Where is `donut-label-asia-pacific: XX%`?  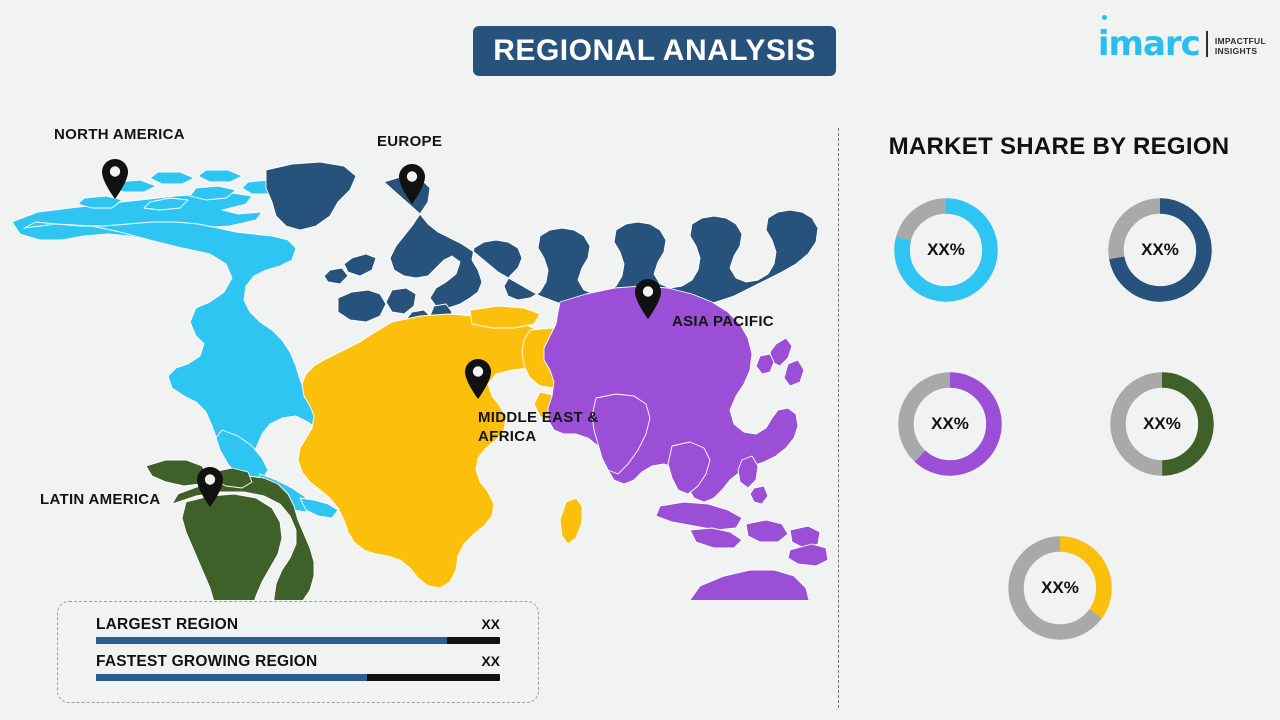 donut-label-asia-pacific: XX% is located at coordinates (950, 423).